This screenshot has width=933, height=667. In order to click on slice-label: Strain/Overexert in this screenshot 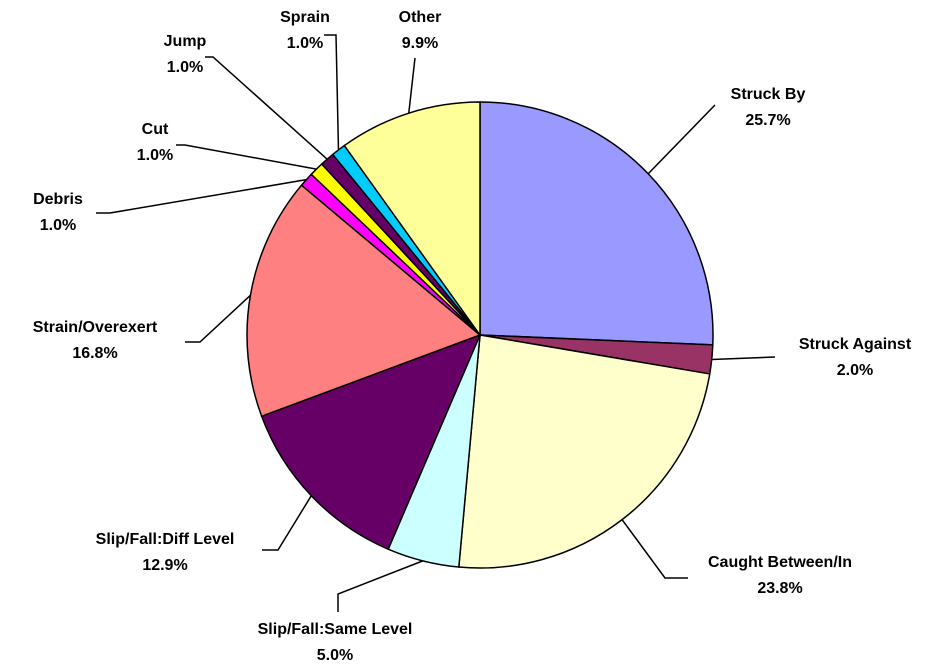, I will do `click(95, 327)`.